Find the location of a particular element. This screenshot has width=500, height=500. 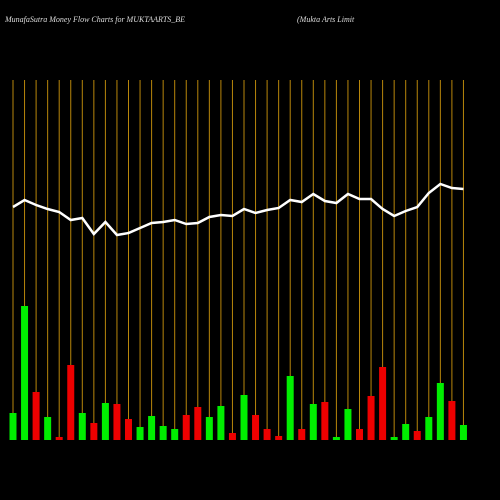

chart-subtitle: (Mukta Arts Limit is located at coordinates (326, 19).